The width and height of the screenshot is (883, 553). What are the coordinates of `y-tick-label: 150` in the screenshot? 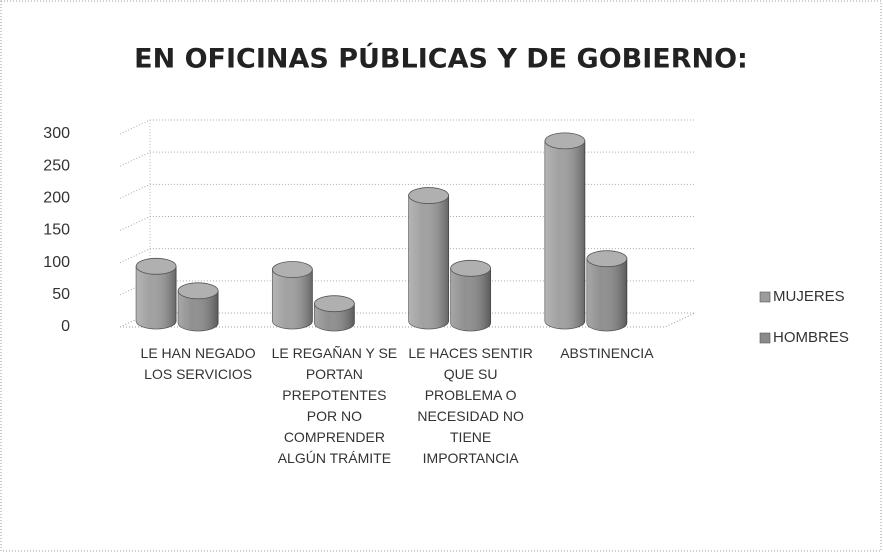 It's located at (56, 230).